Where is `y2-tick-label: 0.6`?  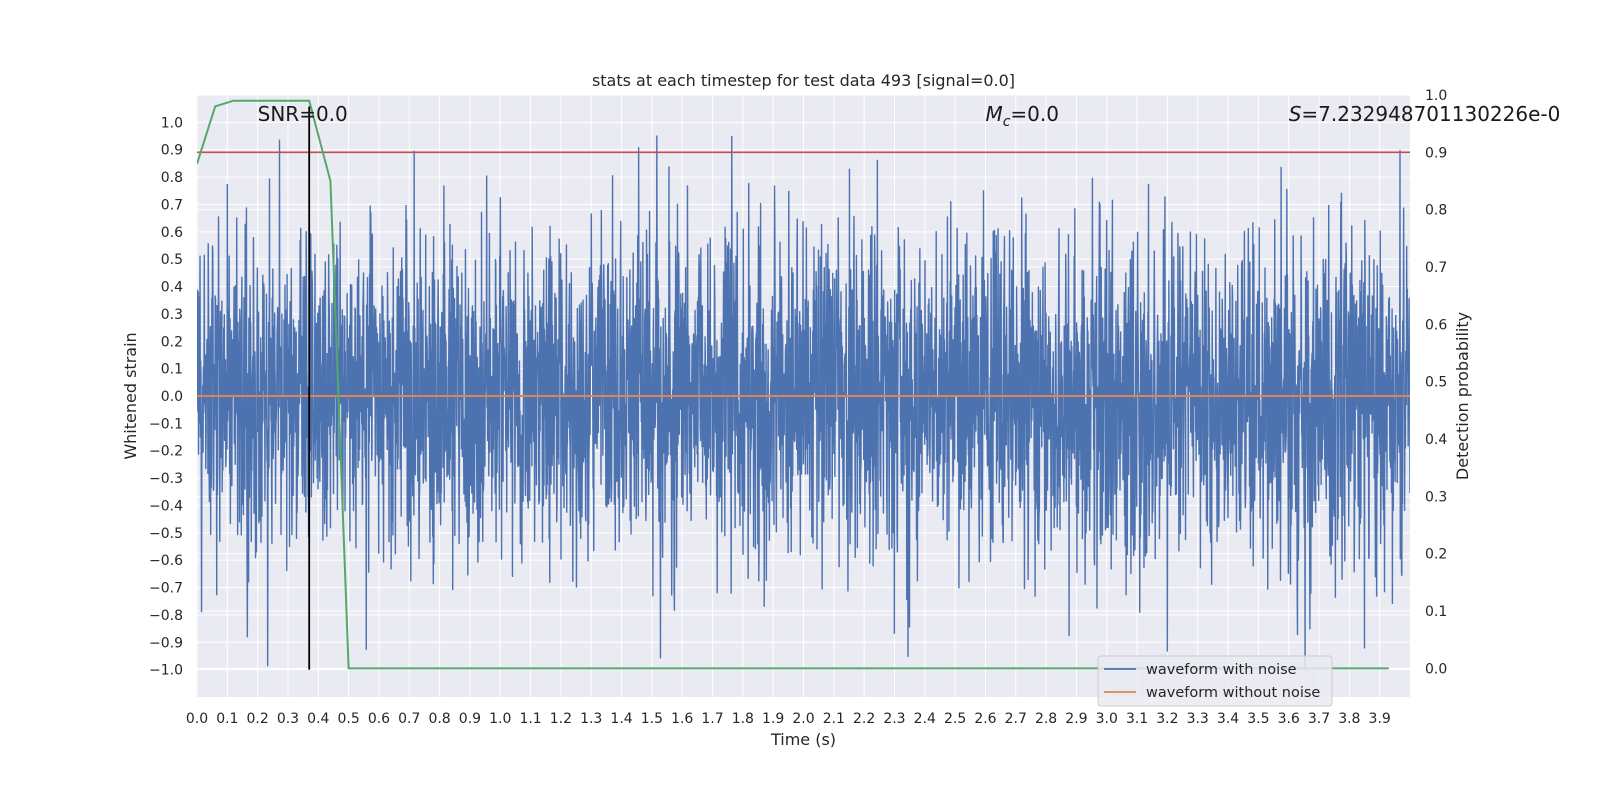 y2-tick-label: 0.6 is located at coordinates (1436, 325).